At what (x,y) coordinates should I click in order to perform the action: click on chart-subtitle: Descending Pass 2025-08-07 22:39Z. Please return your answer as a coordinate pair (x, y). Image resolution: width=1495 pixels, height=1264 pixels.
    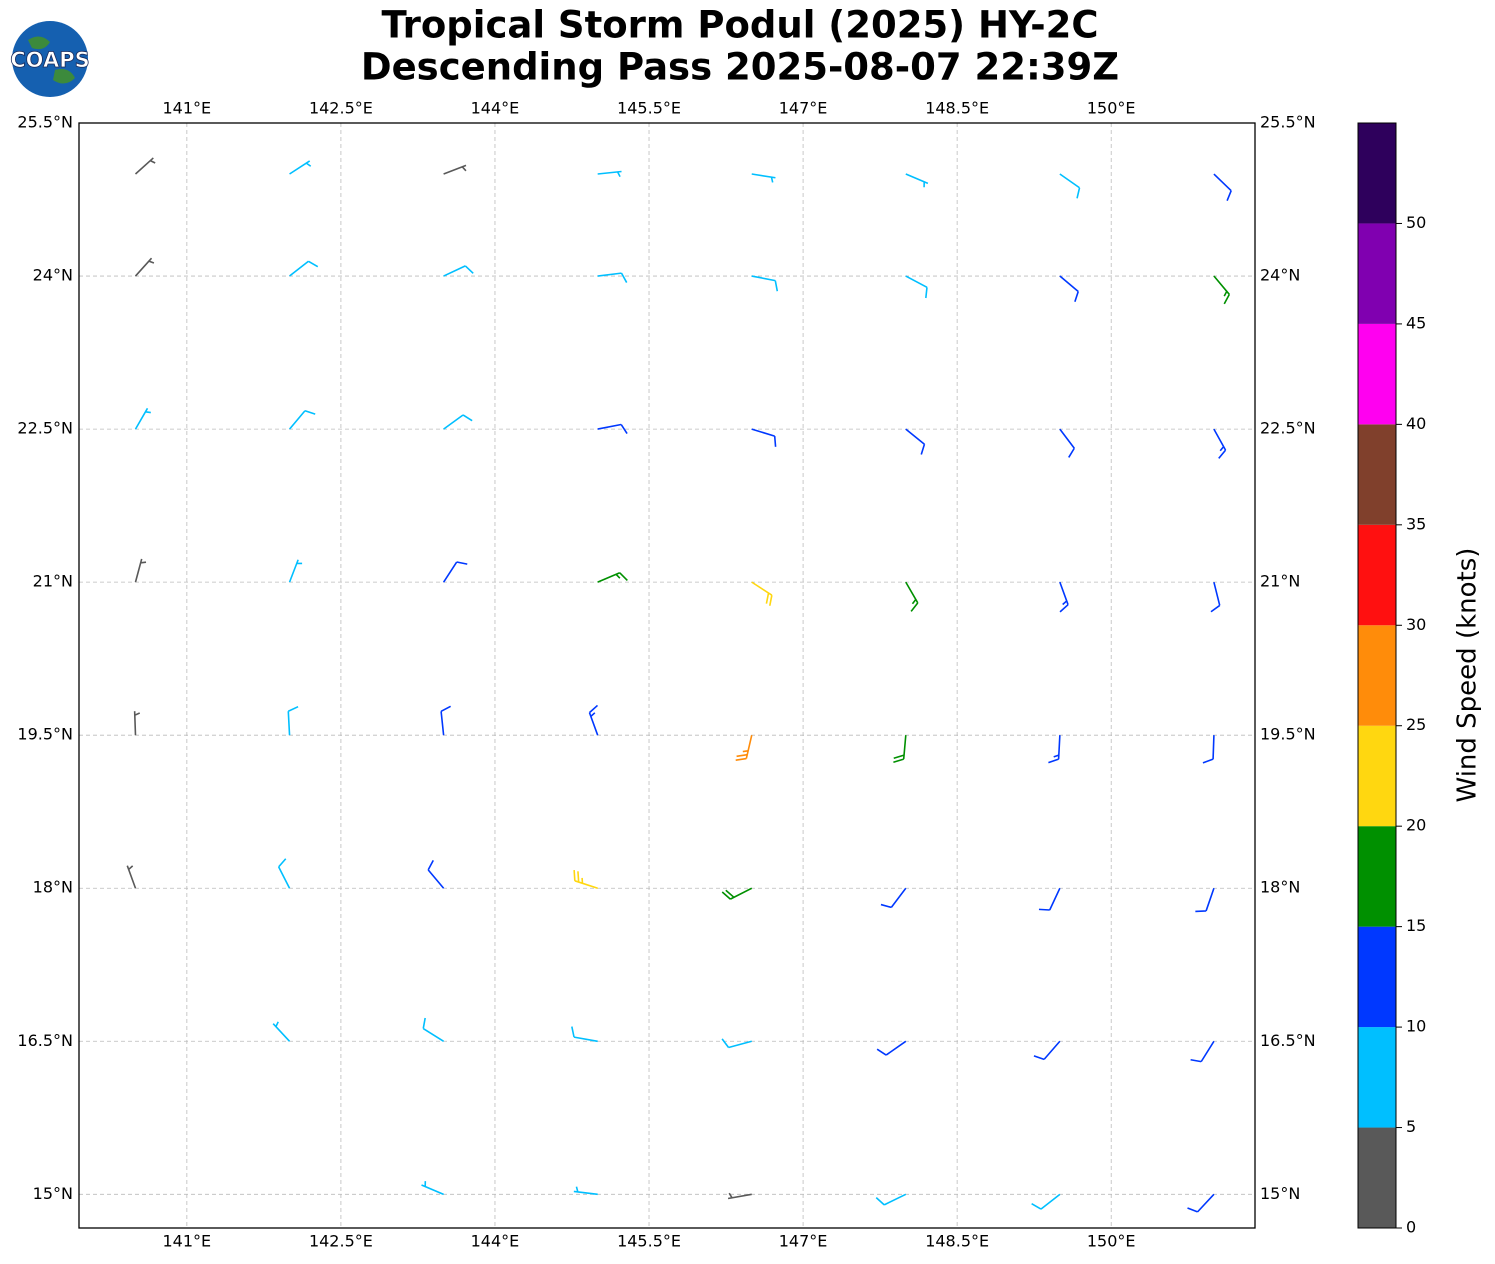
    Looking at the image, I should click on (740, 67).